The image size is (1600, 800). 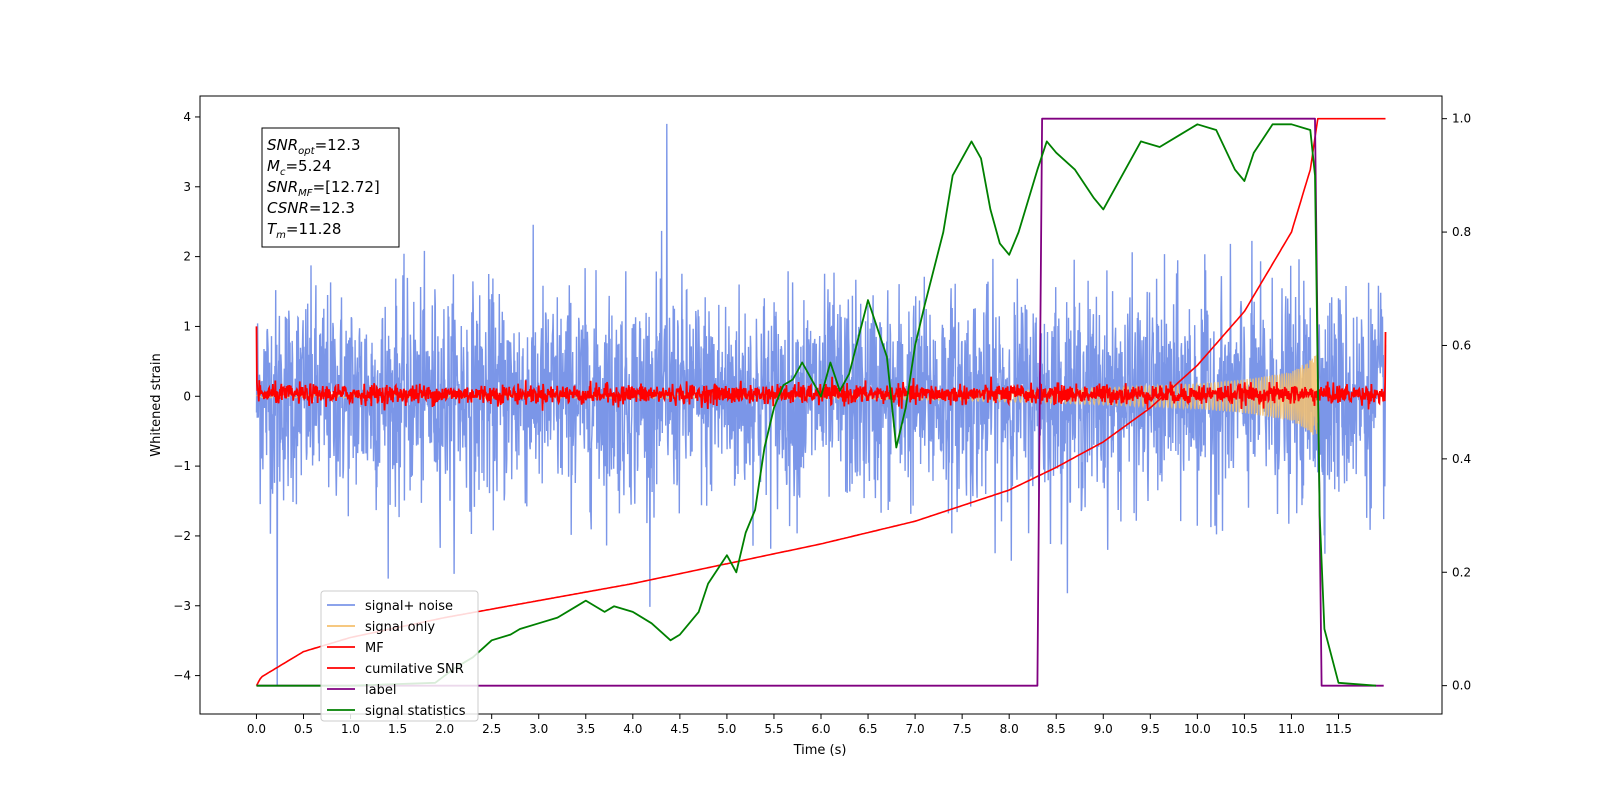 What do you see at coordinates (1338, 729) in the screenshot?
I see `x-tick-label: 11.5` at bounding box center [1338, 729].